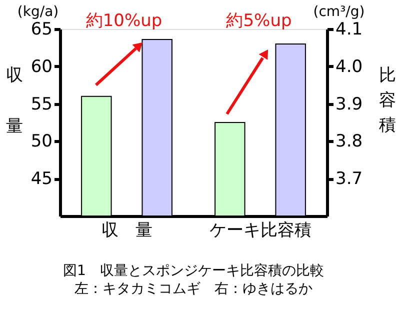 The width and height of the screenshot is (411, 335). Describe the element at coordinates (126, 230) in the screenshot. I see `x-tick-label: 収 量` at that location.